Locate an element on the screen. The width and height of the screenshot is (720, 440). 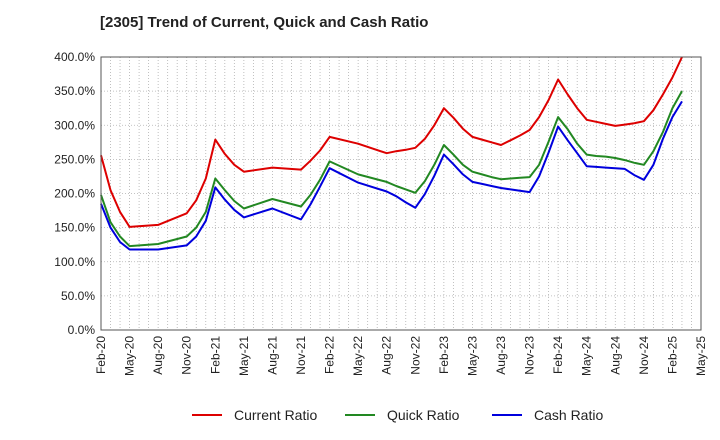
x-tick-label: Aug-24 is located at coordinates (615, 355).